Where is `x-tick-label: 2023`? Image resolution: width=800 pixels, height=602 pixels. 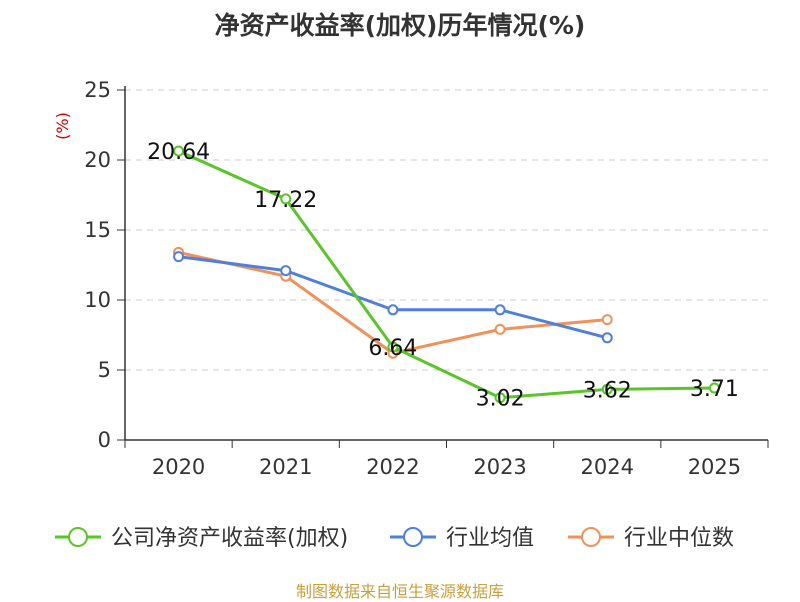
x-tick-label: 2023 is located at coordinates (499, 467).